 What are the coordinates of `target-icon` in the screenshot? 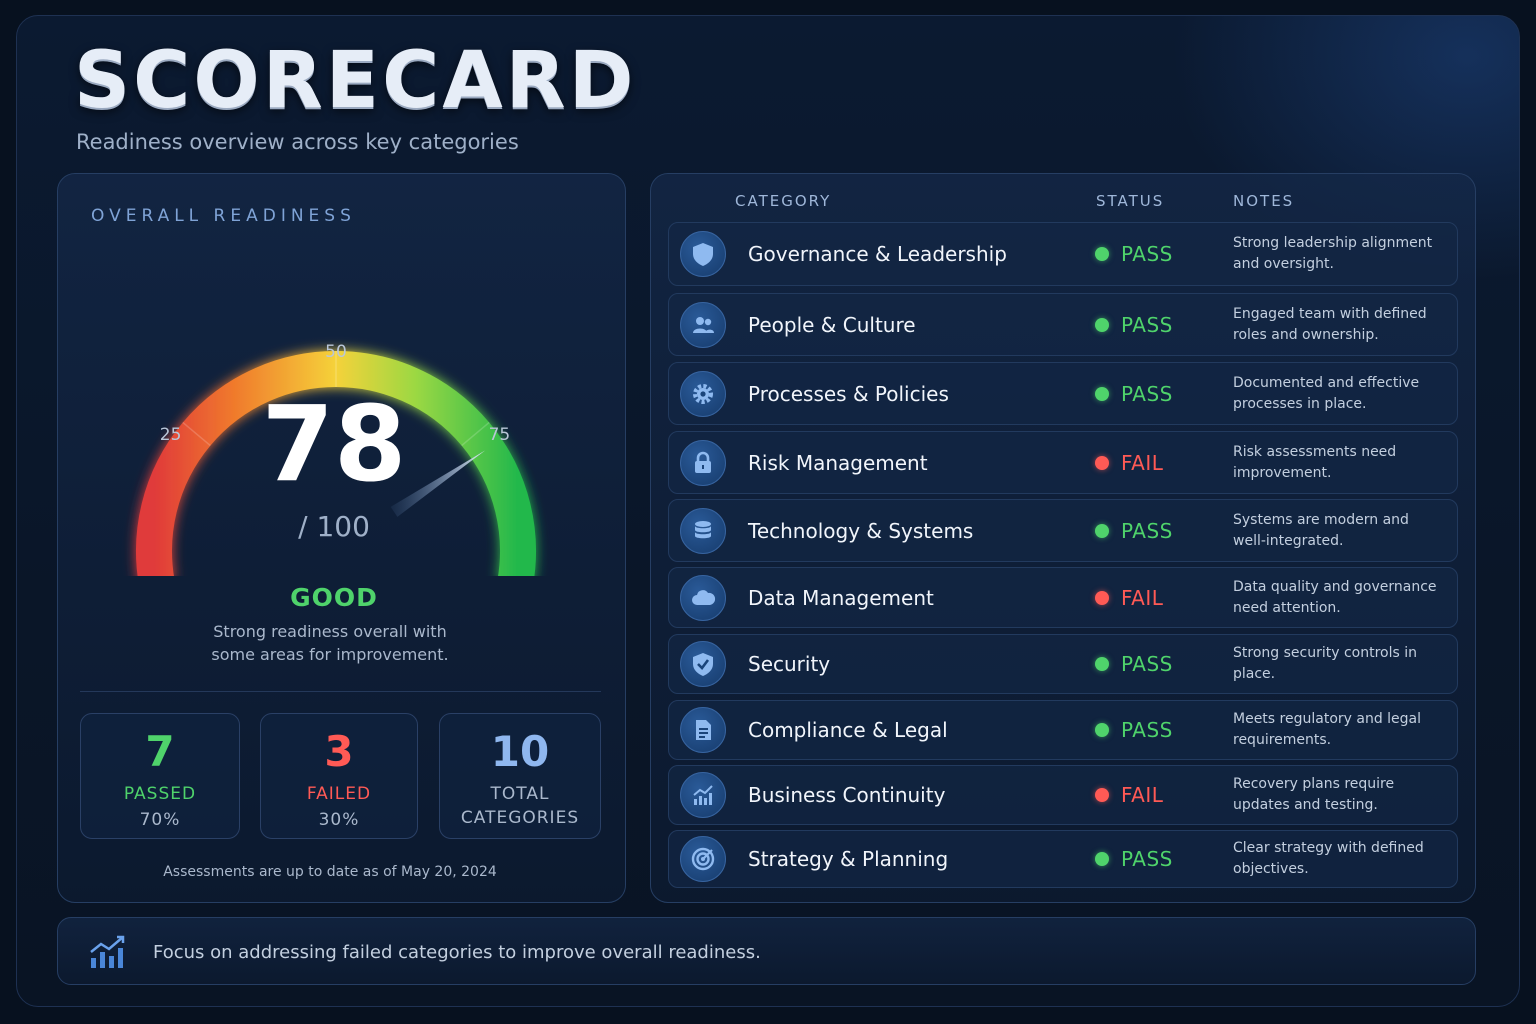 It's located at (703, 859).